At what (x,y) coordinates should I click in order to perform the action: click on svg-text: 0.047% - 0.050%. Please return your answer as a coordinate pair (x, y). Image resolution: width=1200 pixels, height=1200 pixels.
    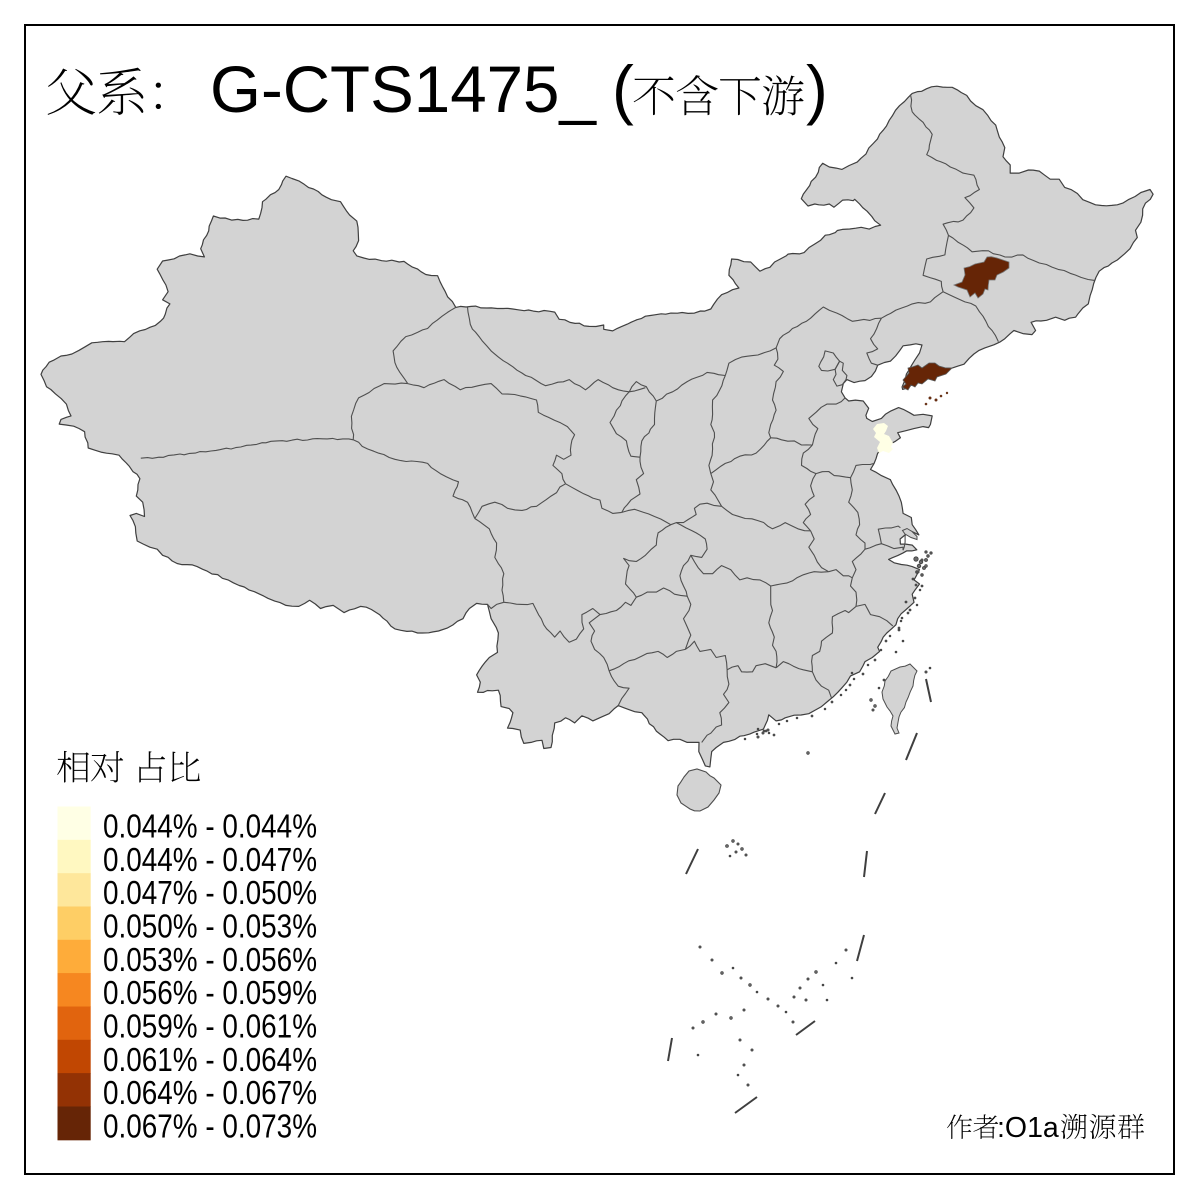
    Looking at the image, I should click on (210, 892).